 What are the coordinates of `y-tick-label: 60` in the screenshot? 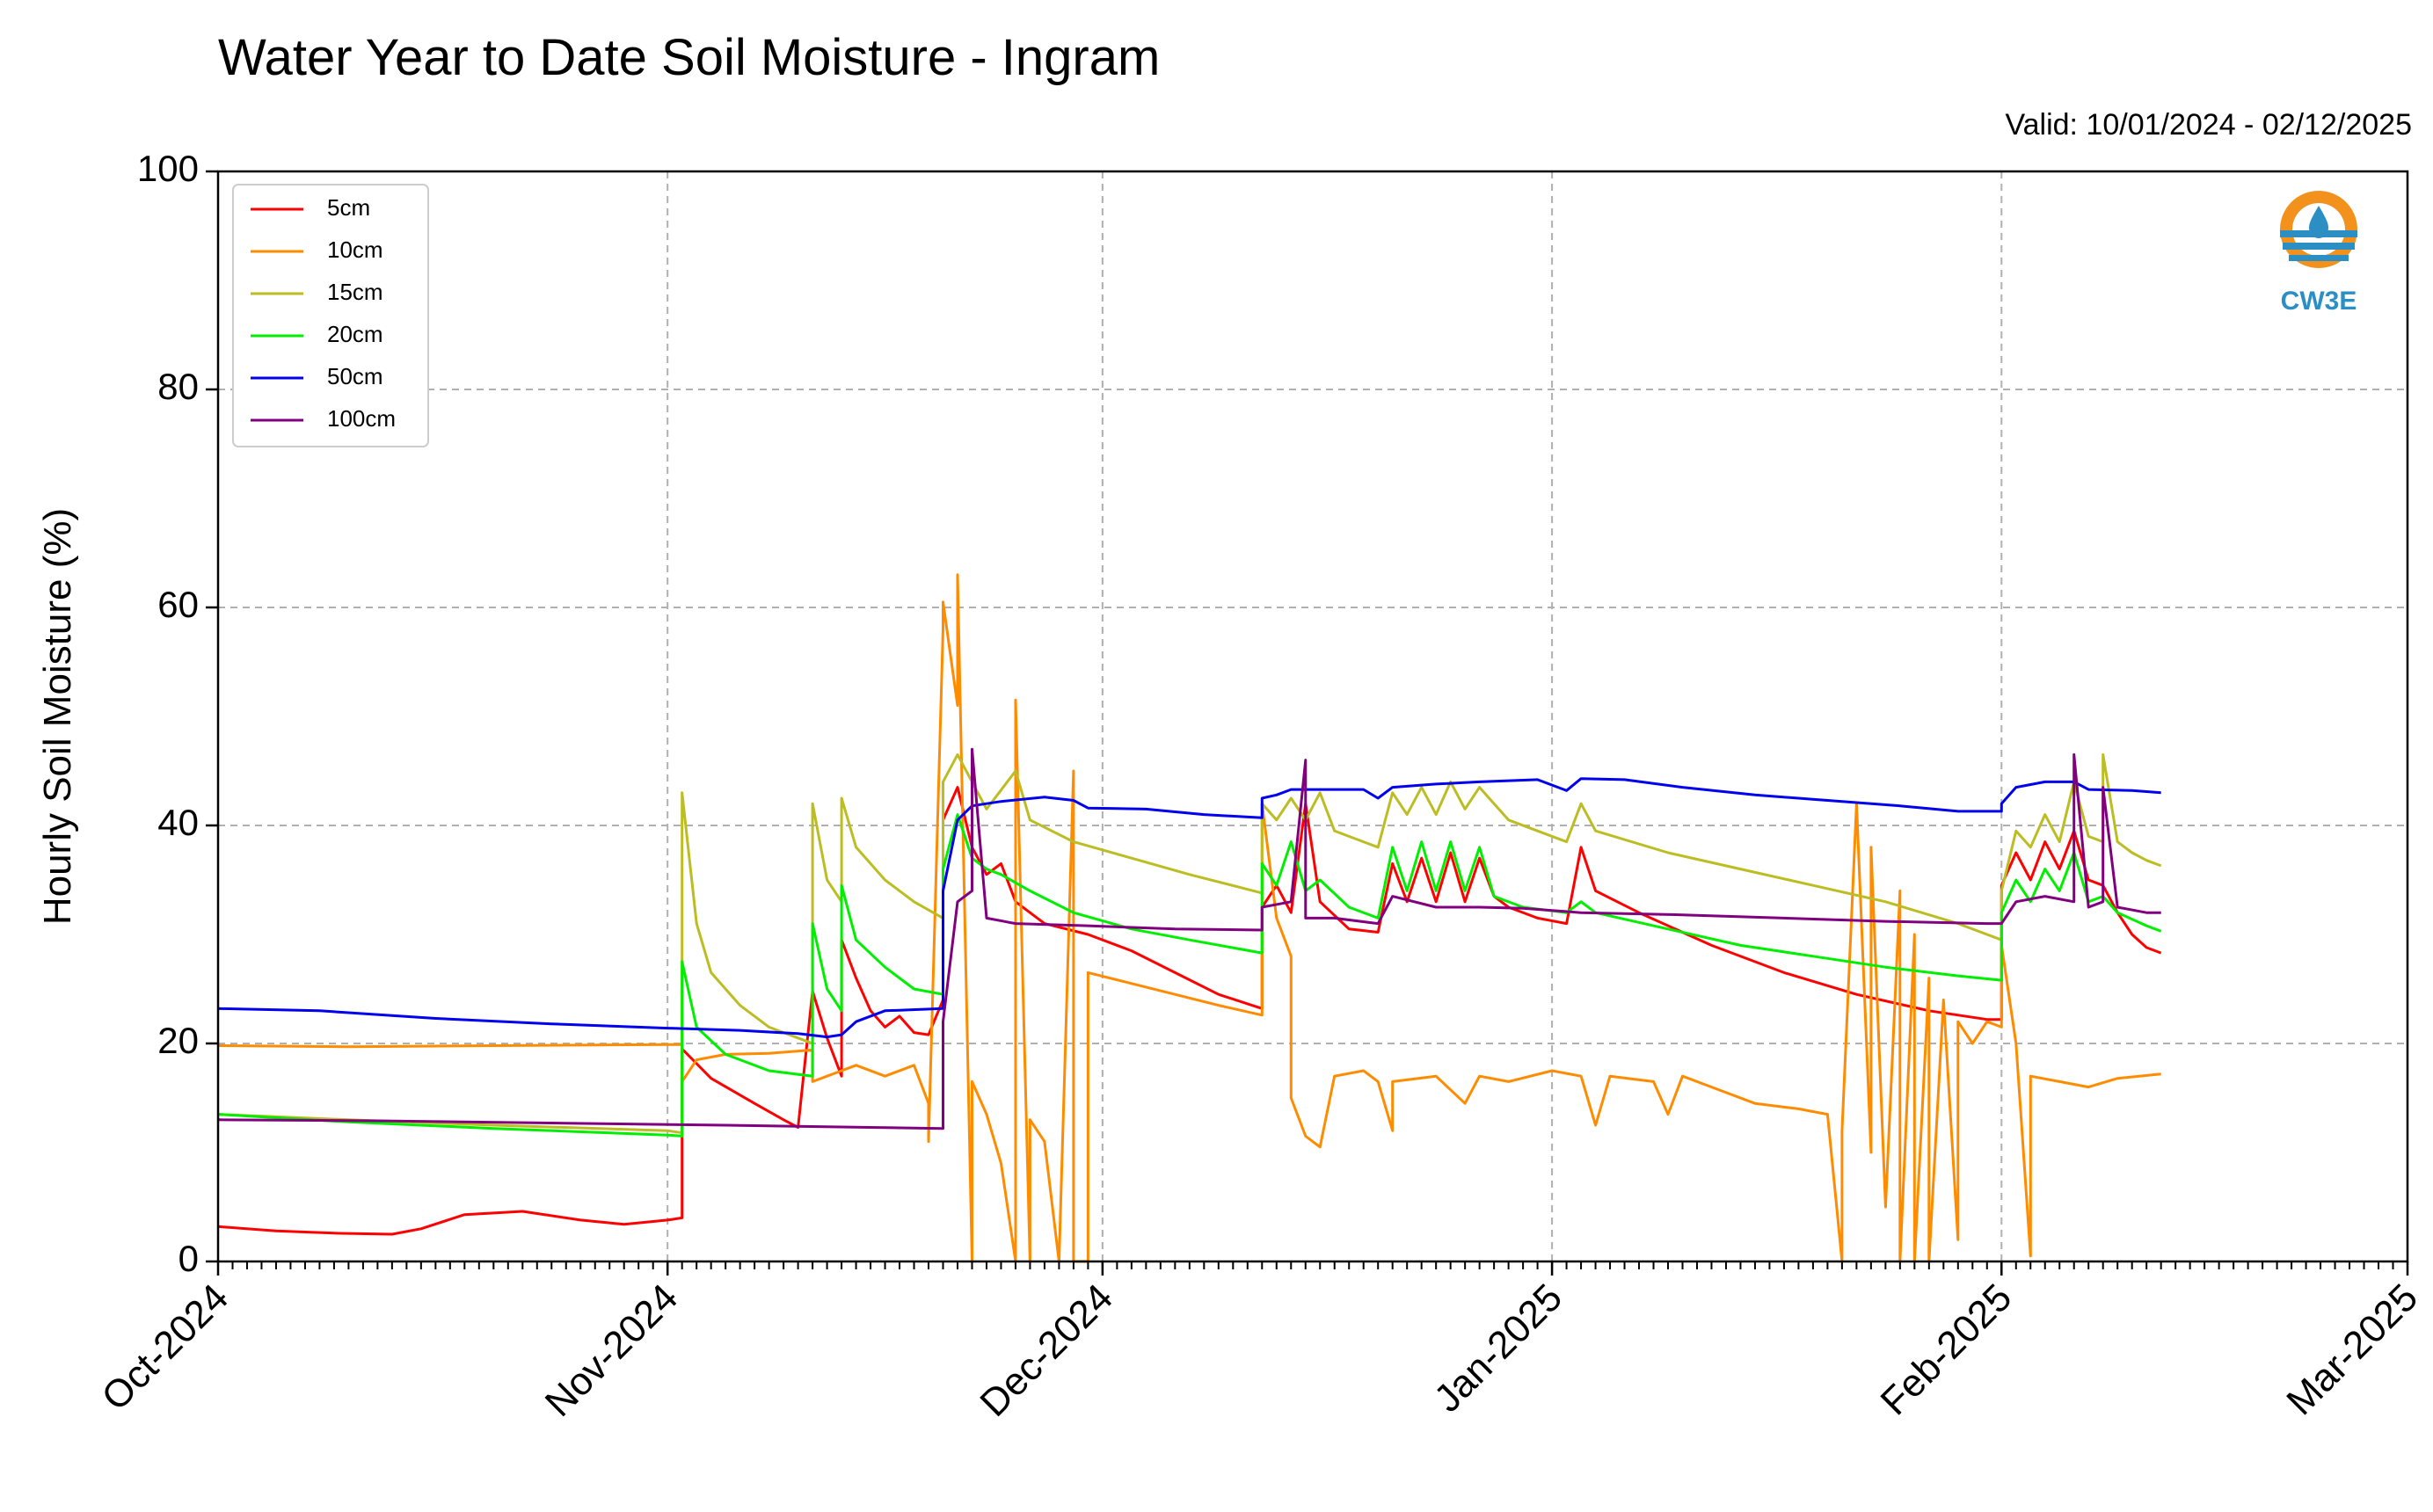 It's located at (178, 605).